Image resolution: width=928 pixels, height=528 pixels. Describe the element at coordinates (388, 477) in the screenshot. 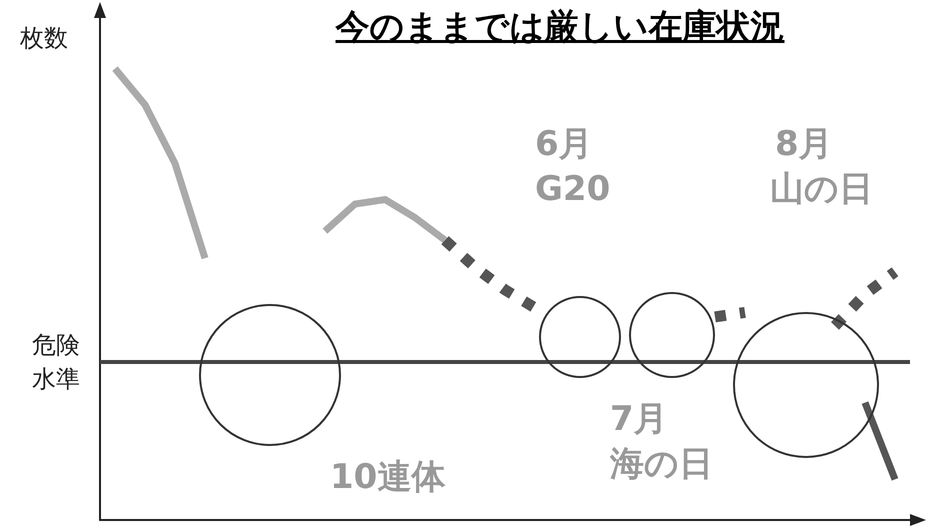

I see `annotation: 10連体` at that location.